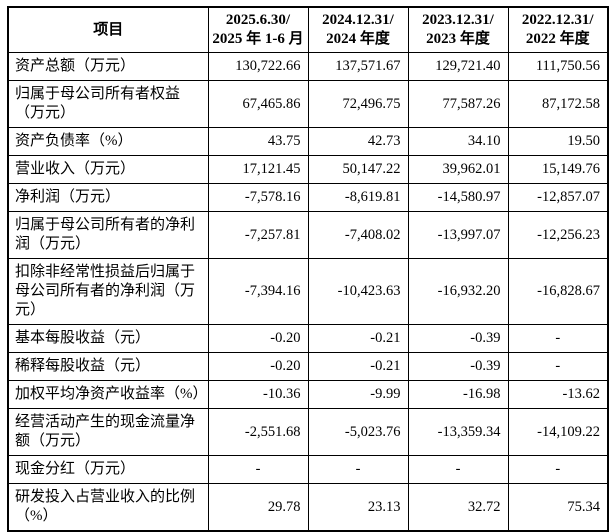 This screenshot has width=615, height=532. I want to click on column-header-item: 项目, so click(108, 29).